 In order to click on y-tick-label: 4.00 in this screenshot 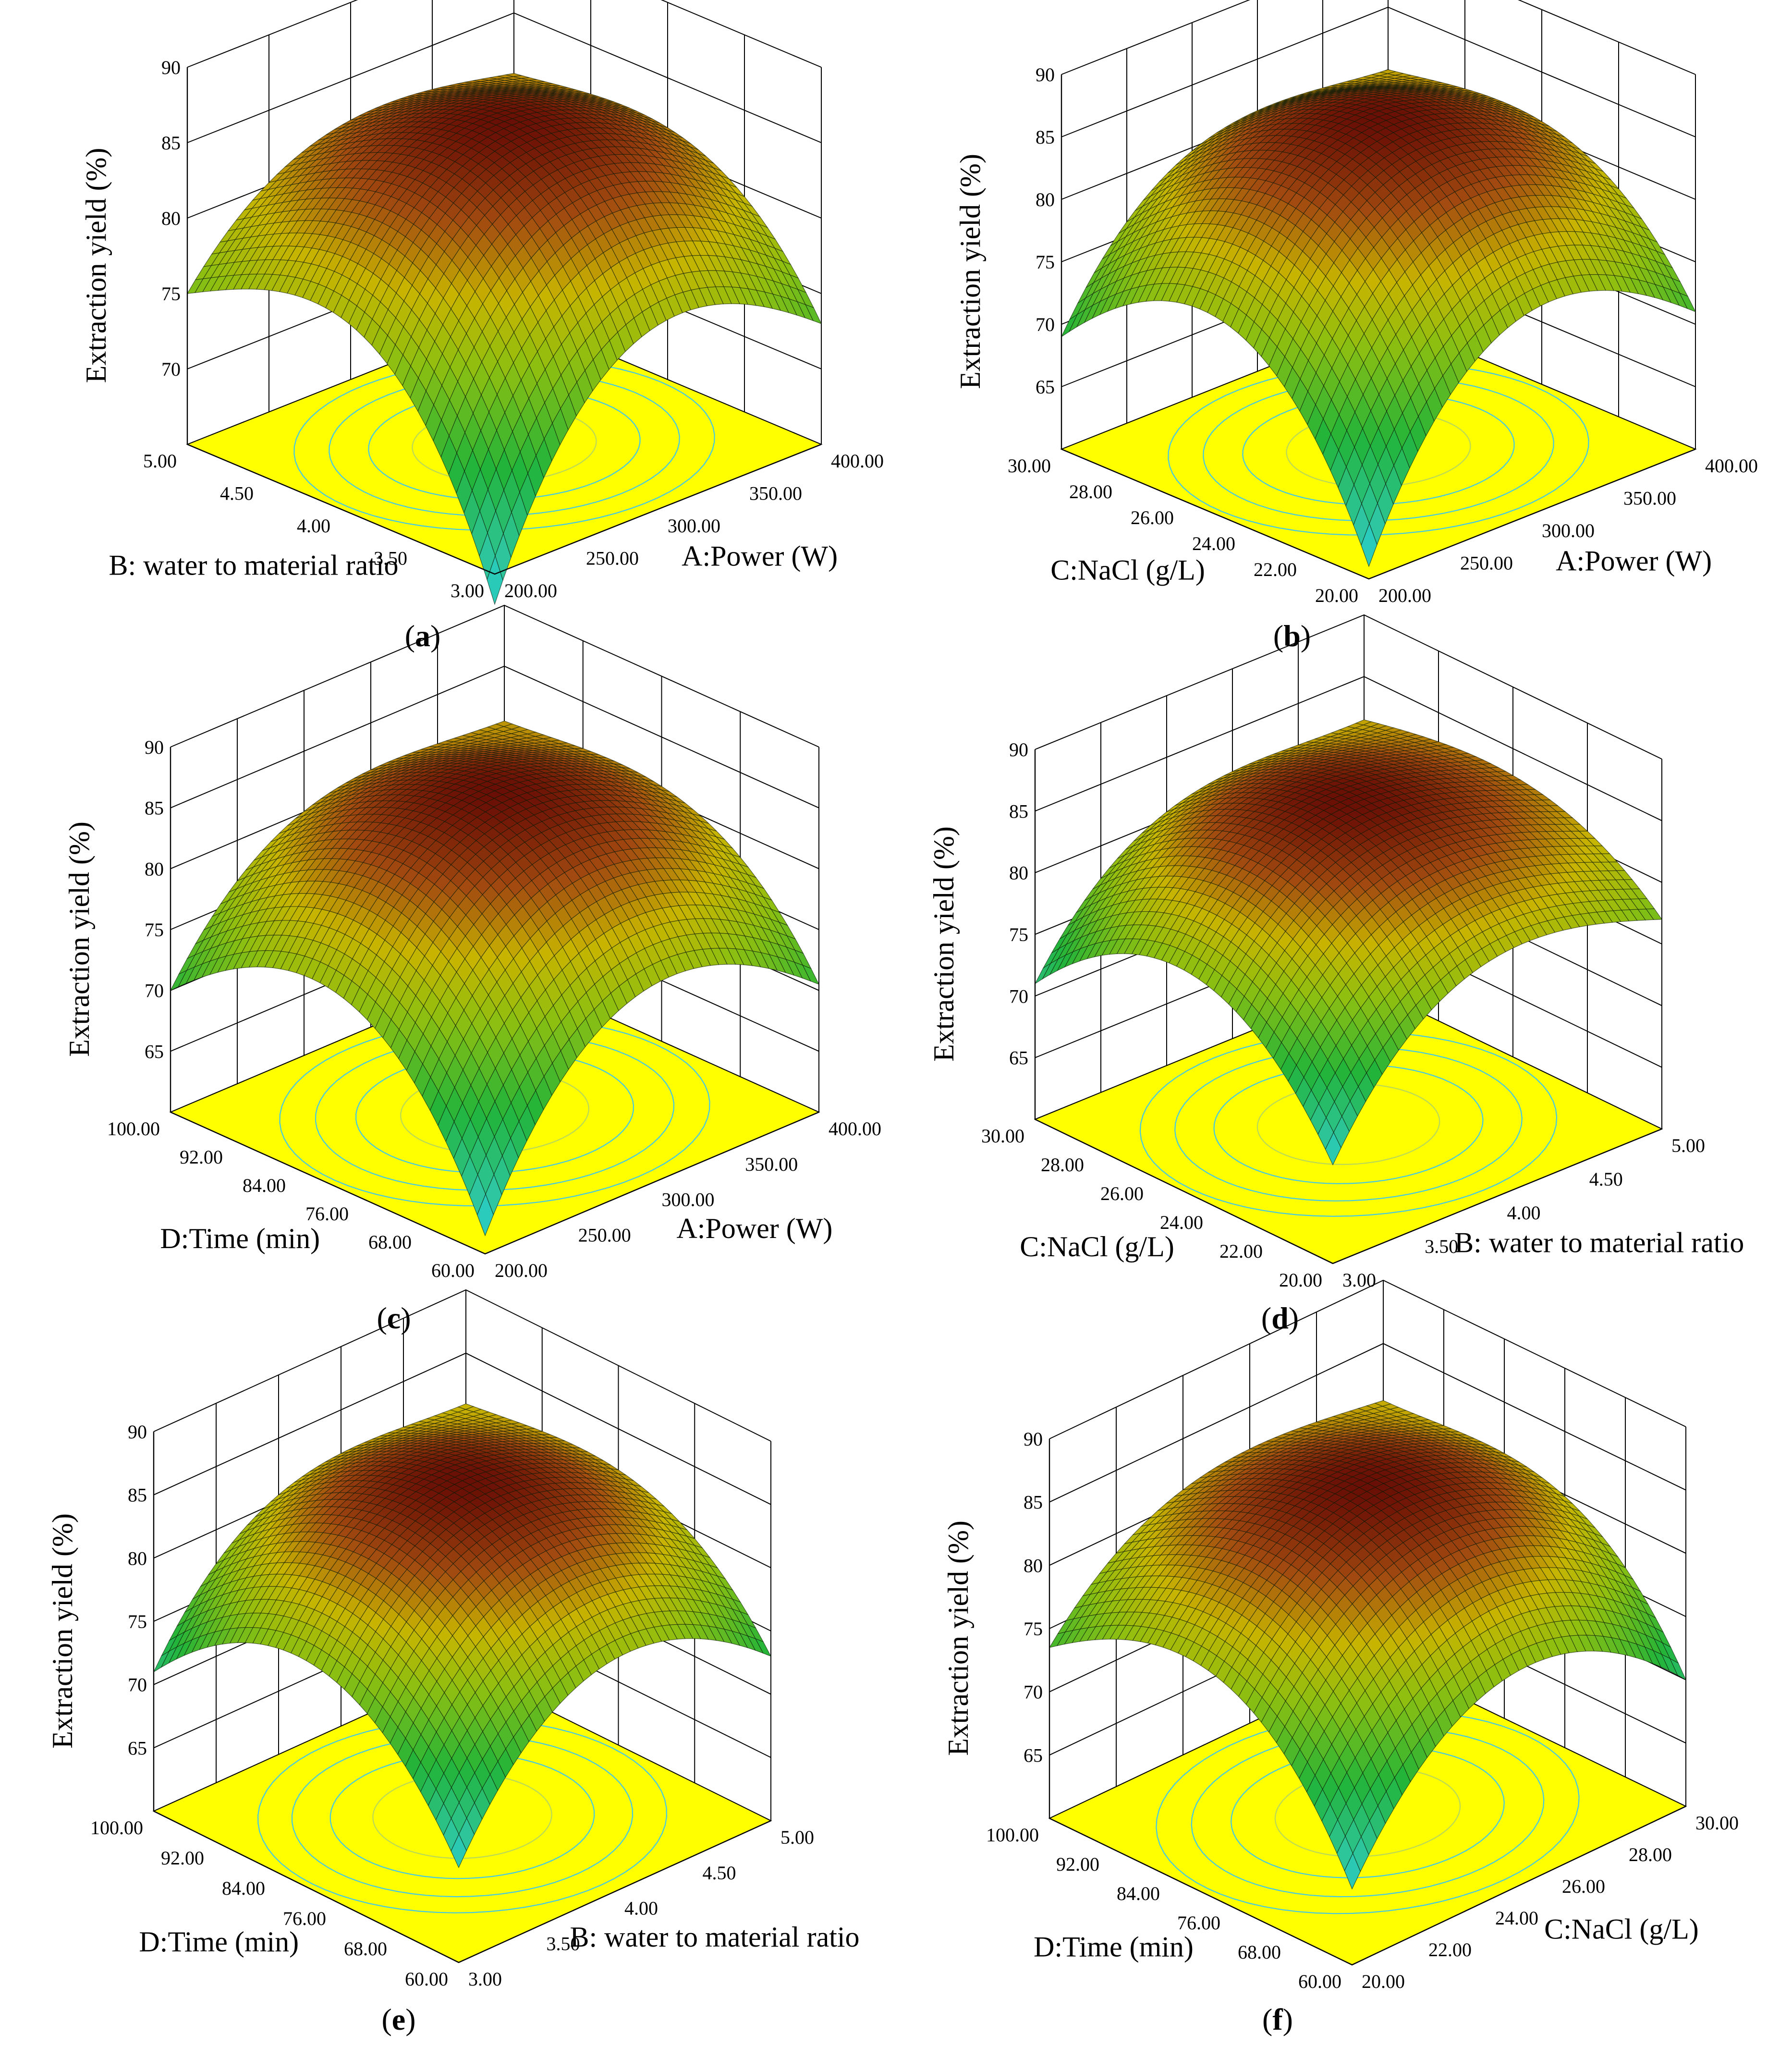, I will do `click(313, 526)`.